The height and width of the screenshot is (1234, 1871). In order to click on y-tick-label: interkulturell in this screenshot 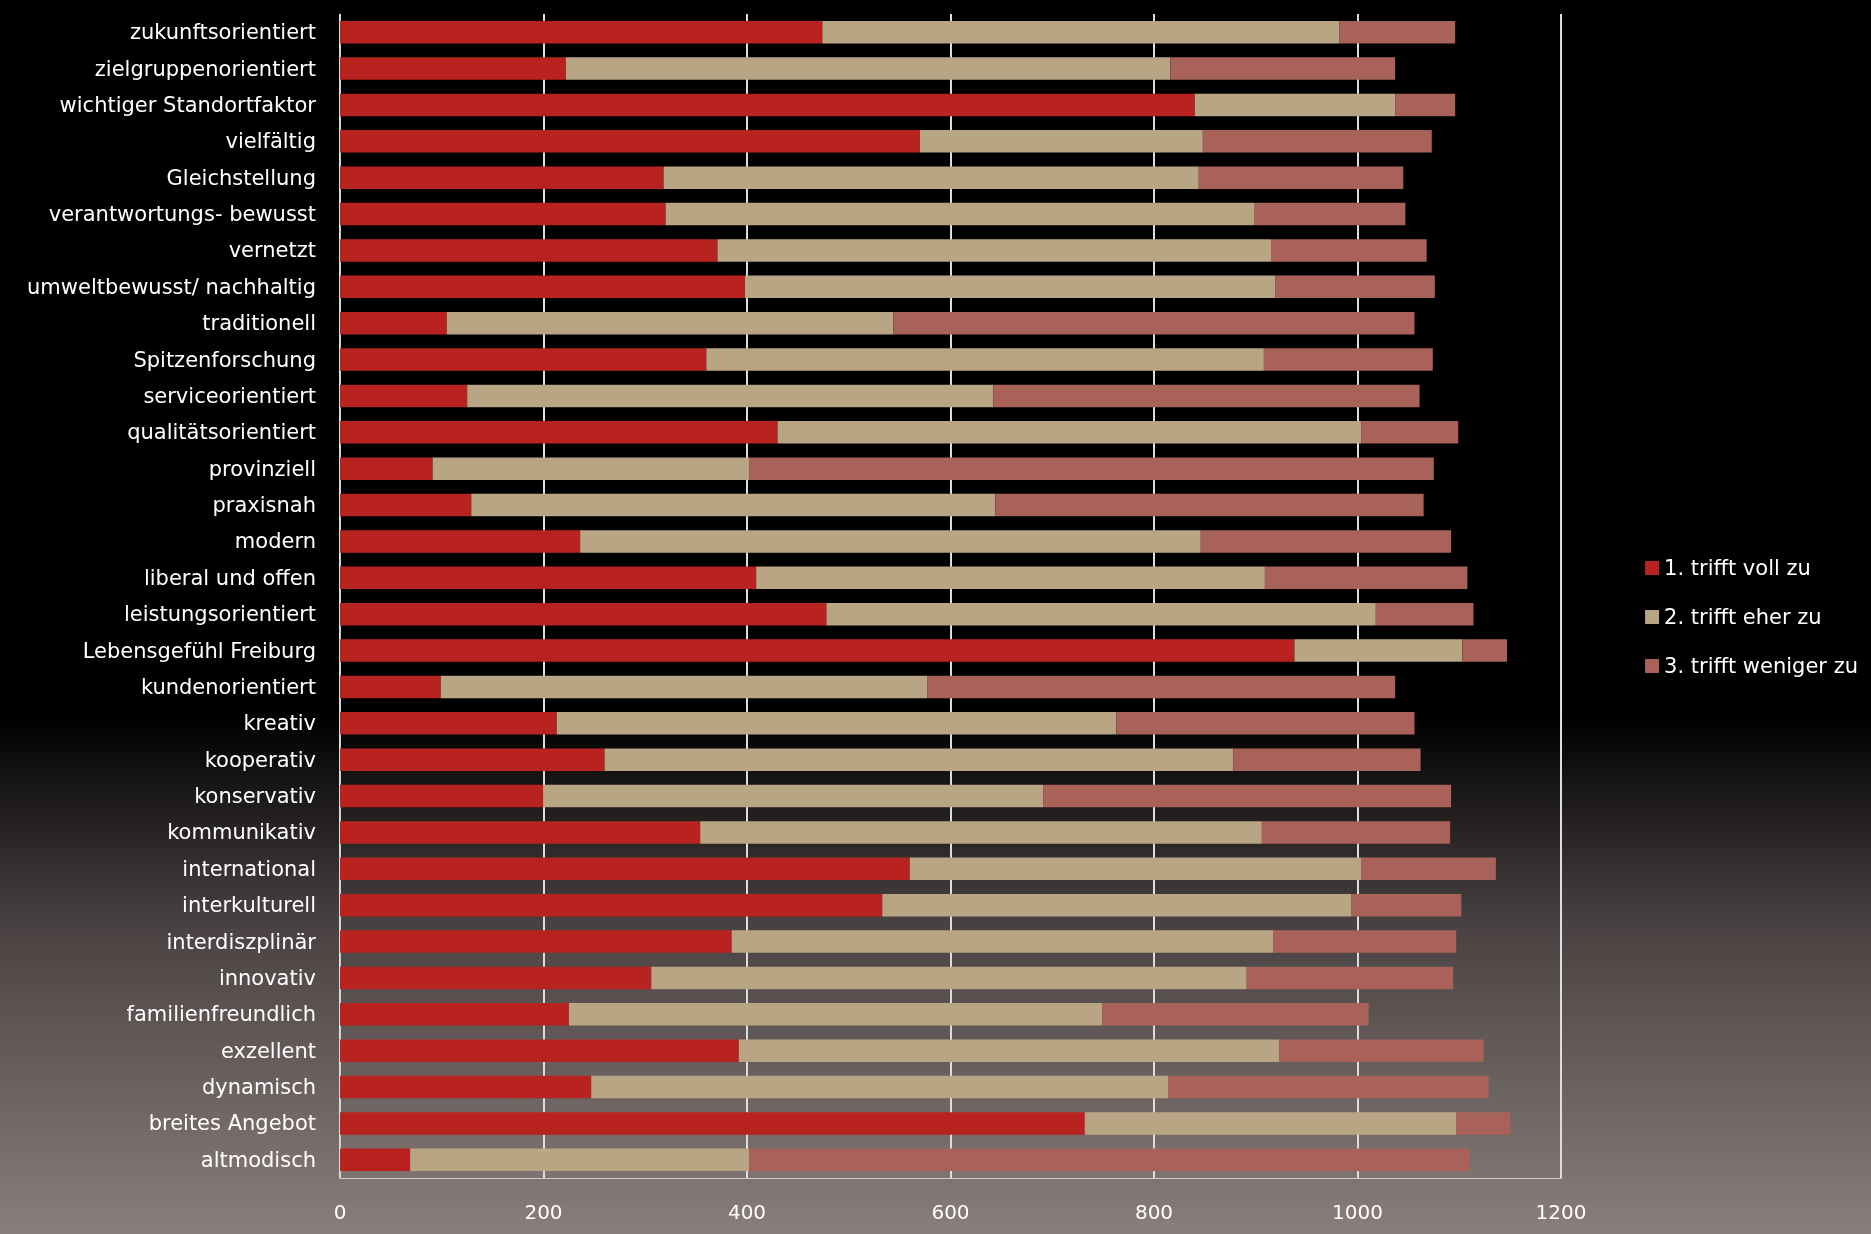, I will do `click(249, 905)`.